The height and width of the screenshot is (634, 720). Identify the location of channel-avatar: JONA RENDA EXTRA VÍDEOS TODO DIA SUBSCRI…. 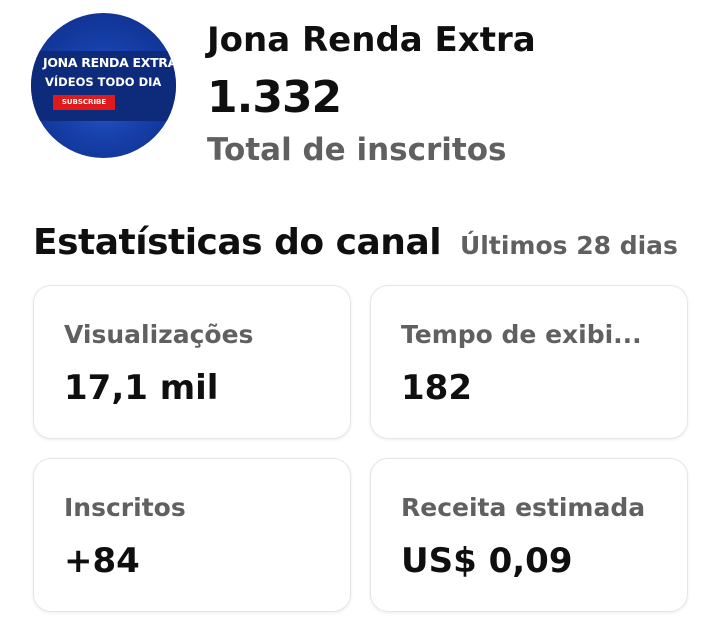
(103, 85).